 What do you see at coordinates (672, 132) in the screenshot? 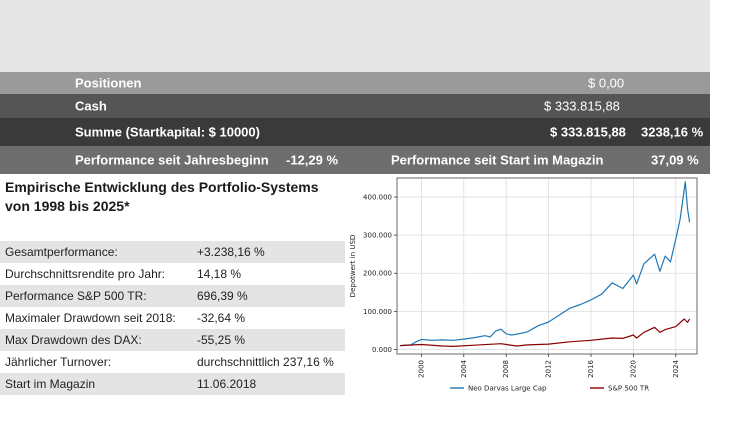
I see `total-percent: 3238,16 %` at bounding box center [672, 132].